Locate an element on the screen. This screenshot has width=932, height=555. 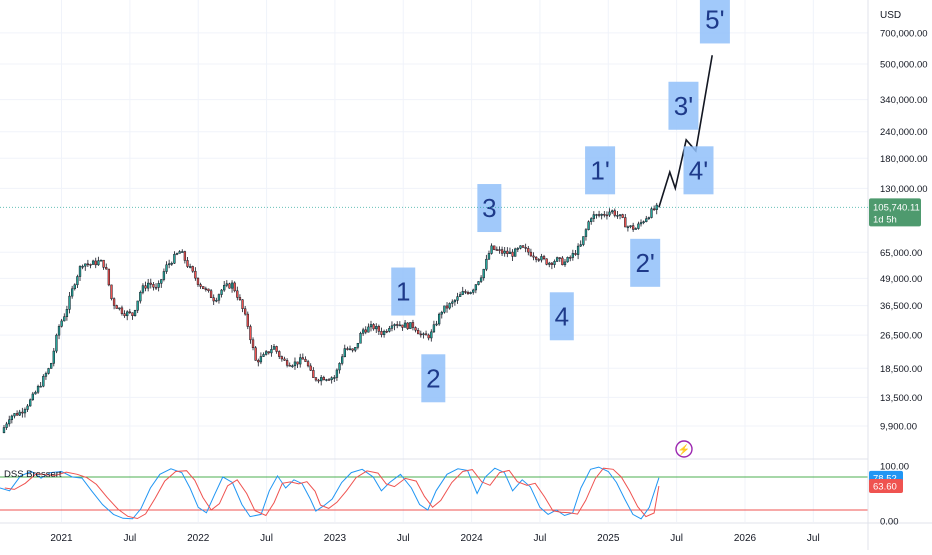
price-tick-label: 36,500.00 is located at coordinates (901, 306).